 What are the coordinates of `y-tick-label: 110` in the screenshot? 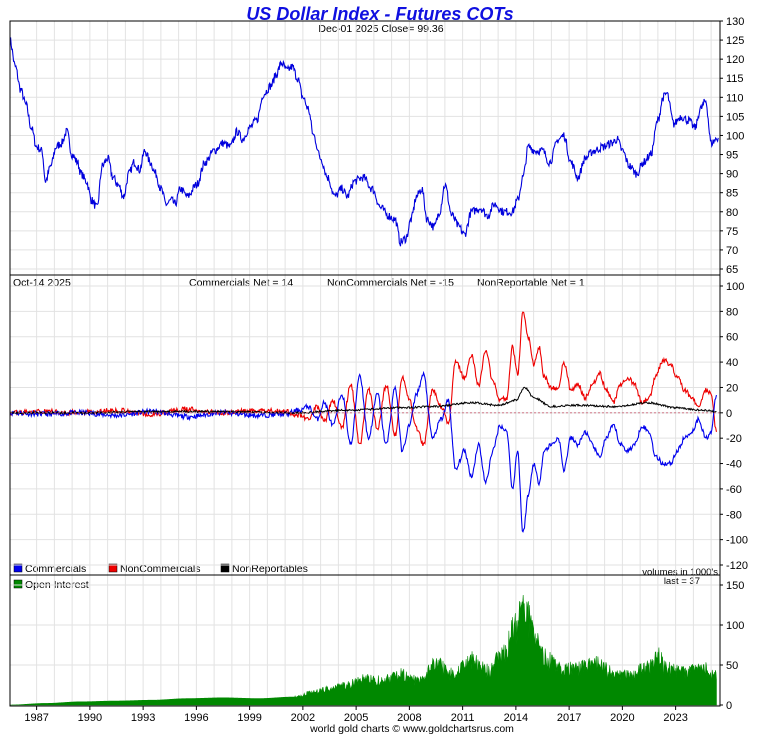 It's located at (735, 98).